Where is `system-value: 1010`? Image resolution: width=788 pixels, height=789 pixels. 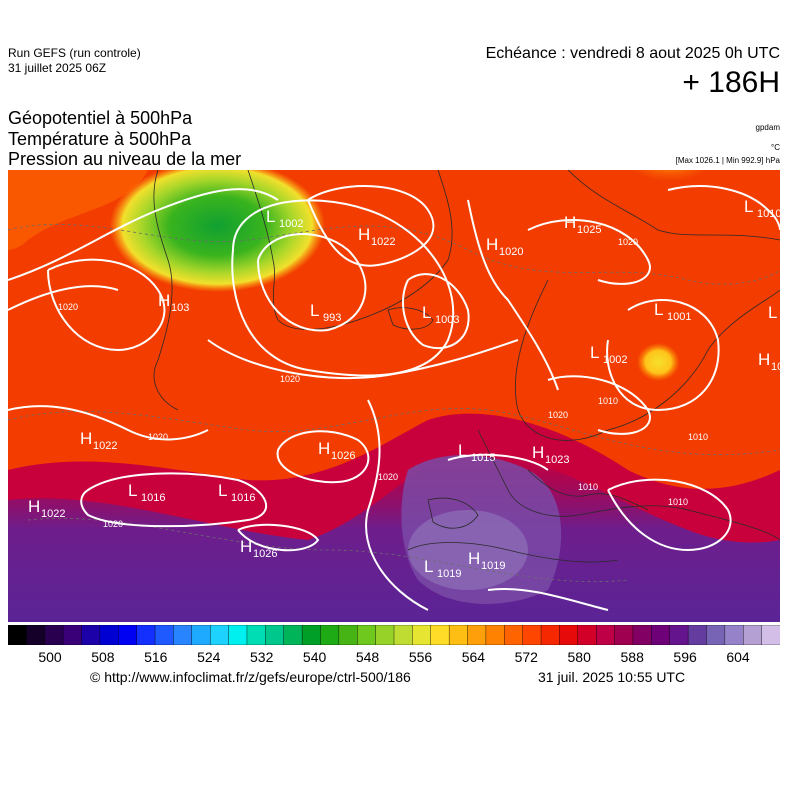
system-value: 1010 is located at coordinates (768, 214).